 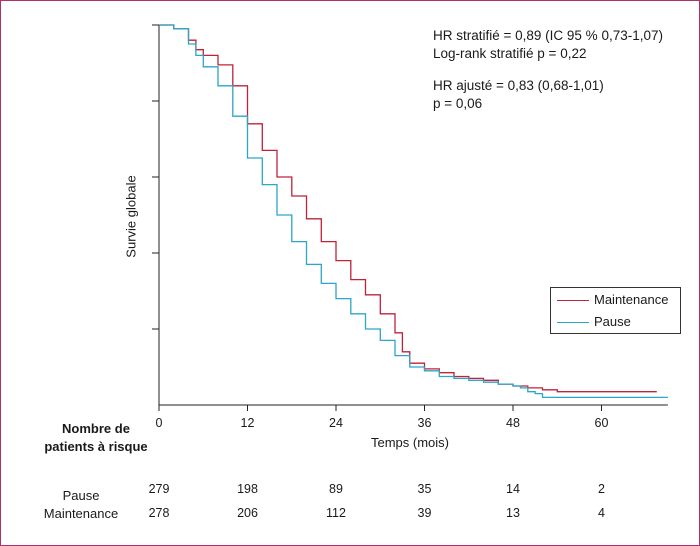 What do you see at coordinates (247, 489) in the screenshot?
I see `risk-cell-pause: 198` at bounding box center [247, 489].